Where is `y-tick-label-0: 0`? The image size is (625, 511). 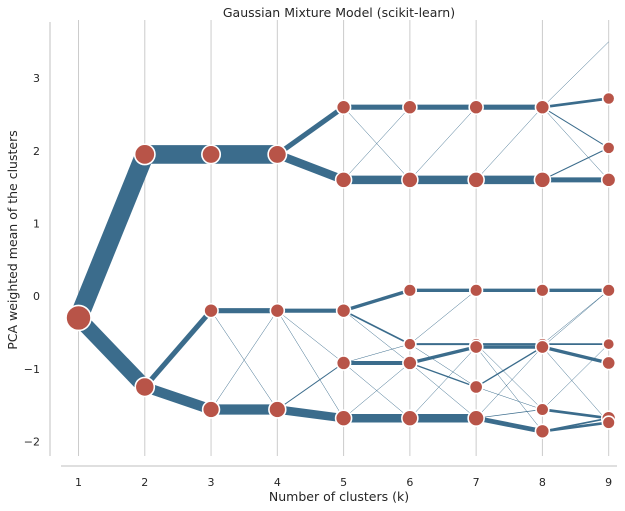
y-tick-label-0: 0 is located at coordinates (36, 296).